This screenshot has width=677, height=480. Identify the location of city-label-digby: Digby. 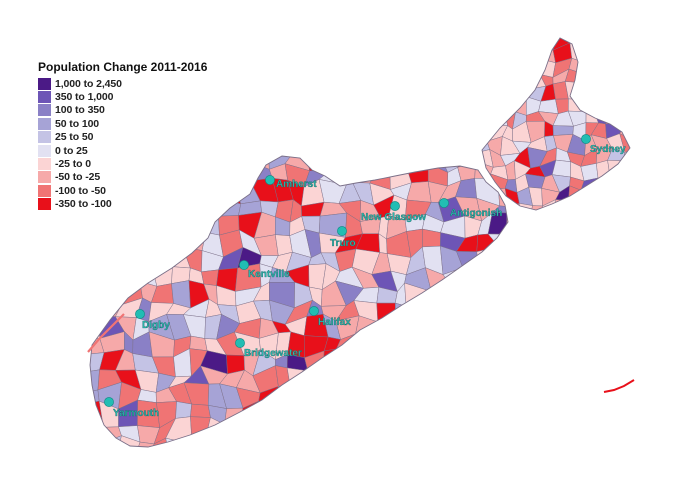
(156, 325).